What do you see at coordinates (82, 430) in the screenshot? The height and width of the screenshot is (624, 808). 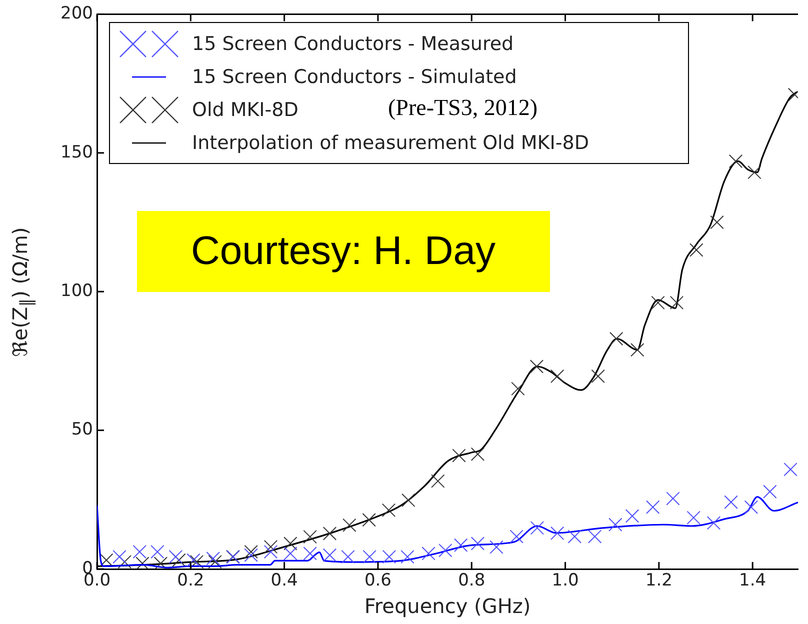 I see `y-tick-label: 50` at bounding box center [82, 430].